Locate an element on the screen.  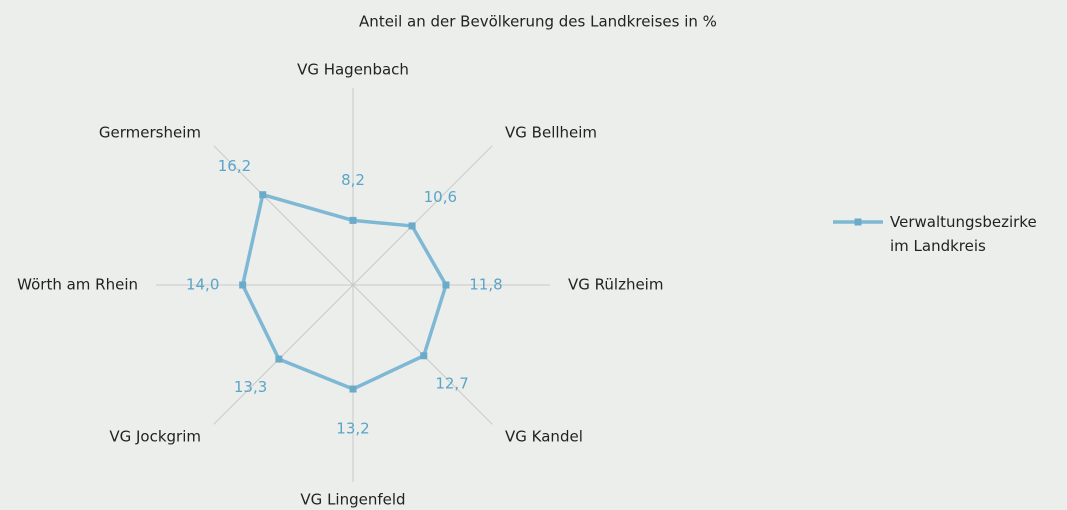
value-label: 13,3 is located at coordinates (250, 387).